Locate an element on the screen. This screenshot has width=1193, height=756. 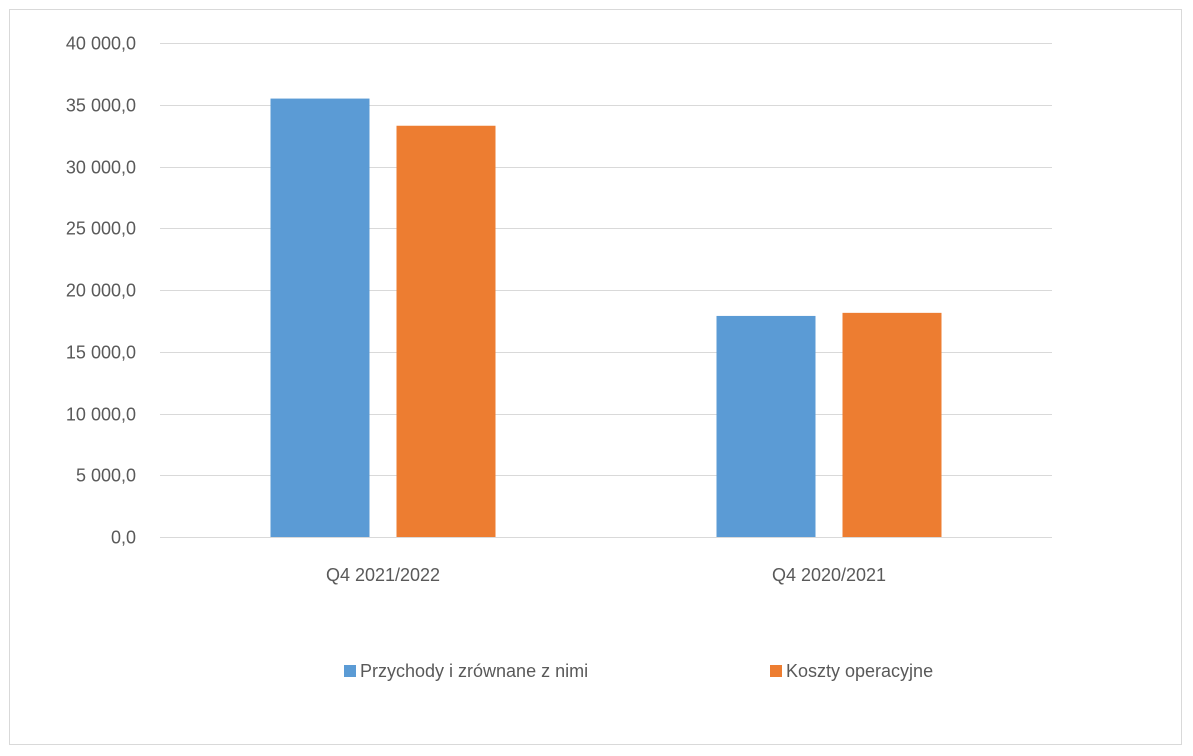
x-category-label: Q4 2021/2022 is located at coordinates (383, 575).